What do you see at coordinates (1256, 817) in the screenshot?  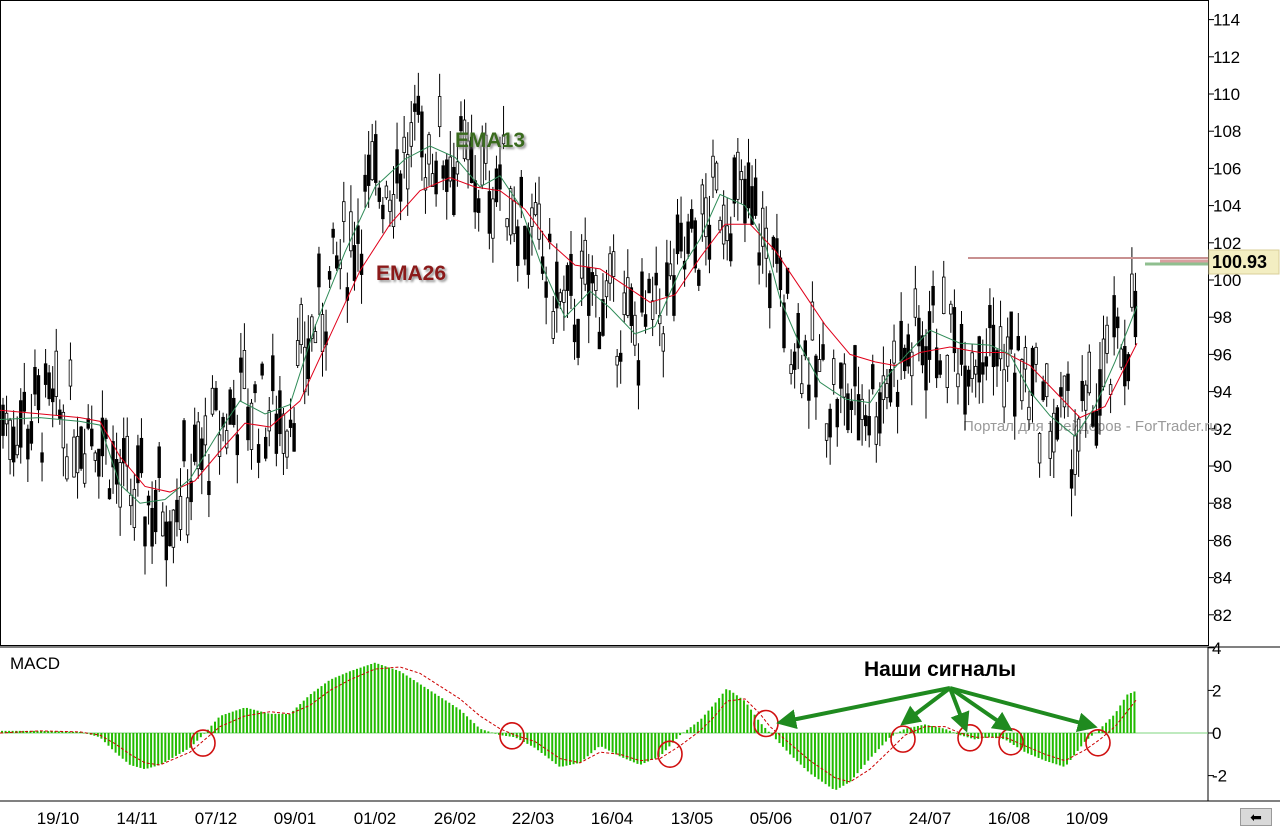 I see `back-arrow-button: ⬅` at bounding box center [1256, 817].